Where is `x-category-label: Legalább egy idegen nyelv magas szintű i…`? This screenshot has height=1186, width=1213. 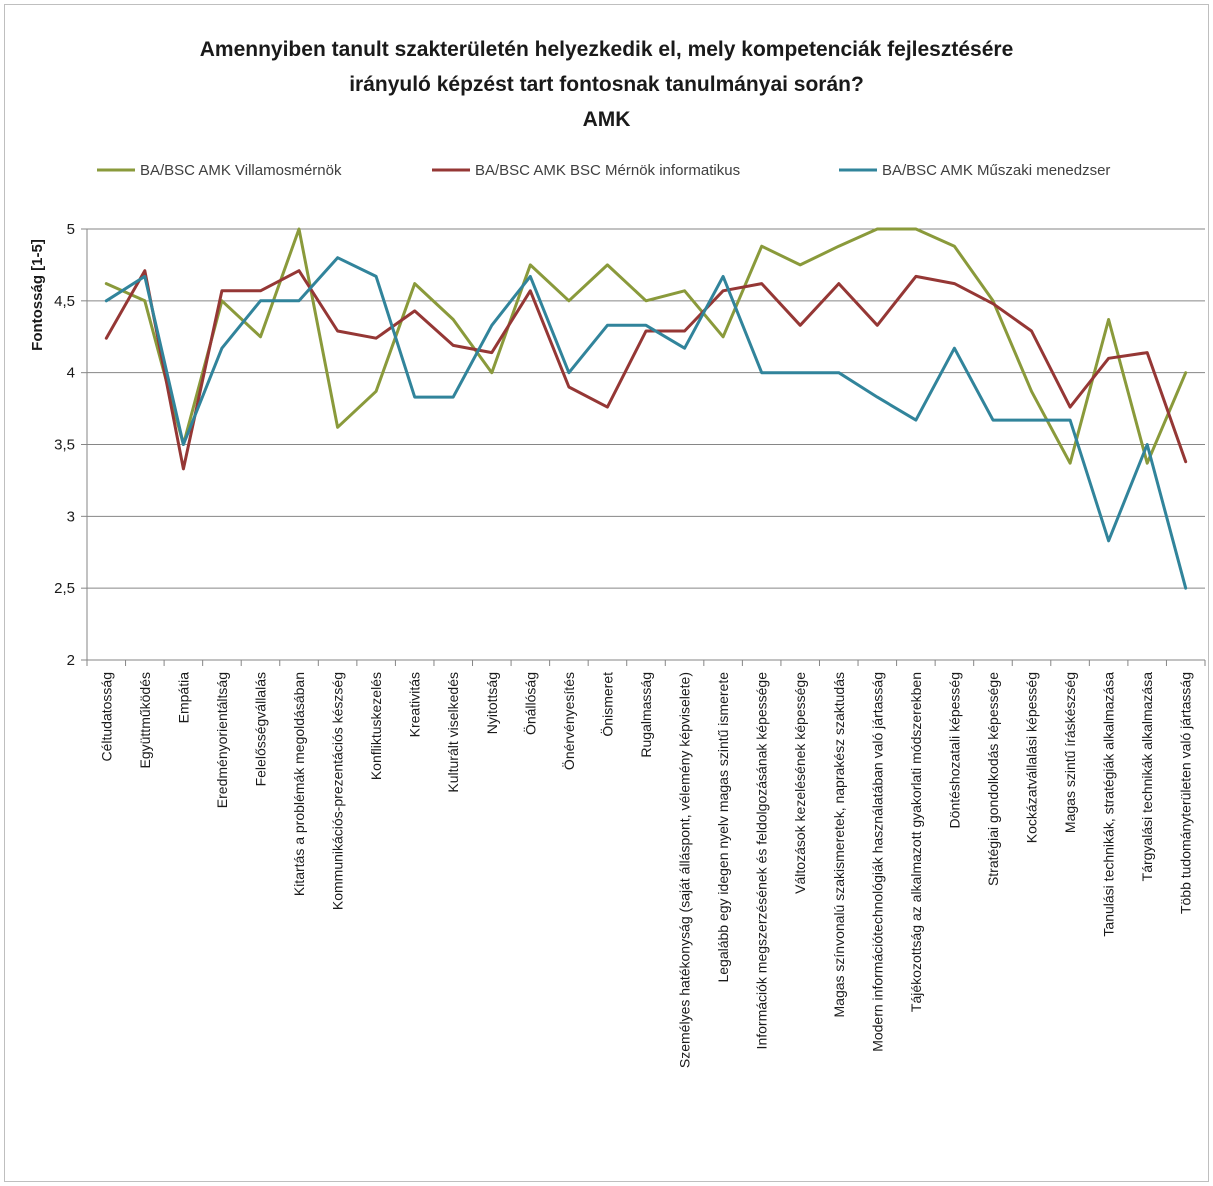
x-category-label: Legalább egy idegen nyelv magas szintű i… is located at coordinates (723, 827).